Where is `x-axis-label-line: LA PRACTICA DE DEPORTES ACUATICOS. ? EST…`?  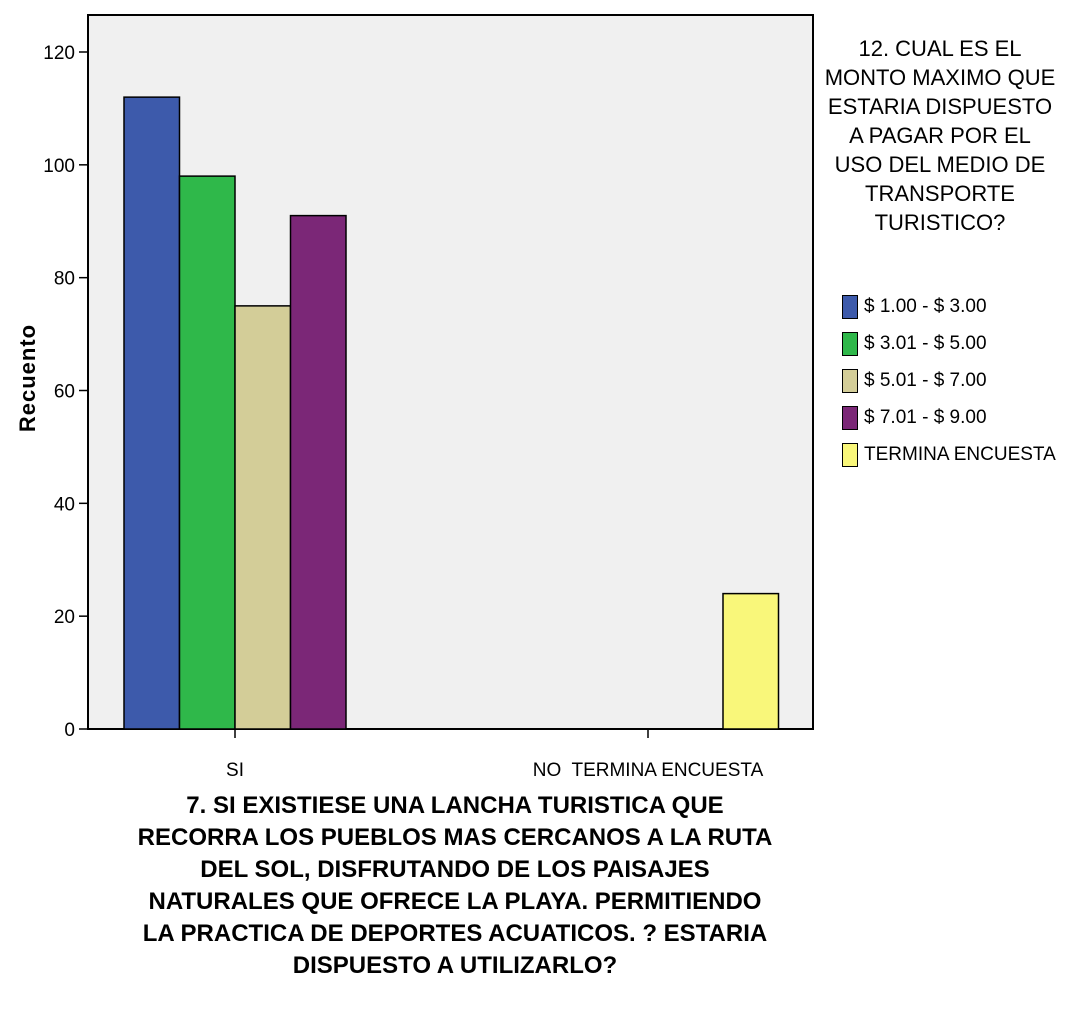 x-axis-label-line: LA PRACTICA DE DEPORTES ACUATICOS. ? EST… is located at coordinates (455, 933).